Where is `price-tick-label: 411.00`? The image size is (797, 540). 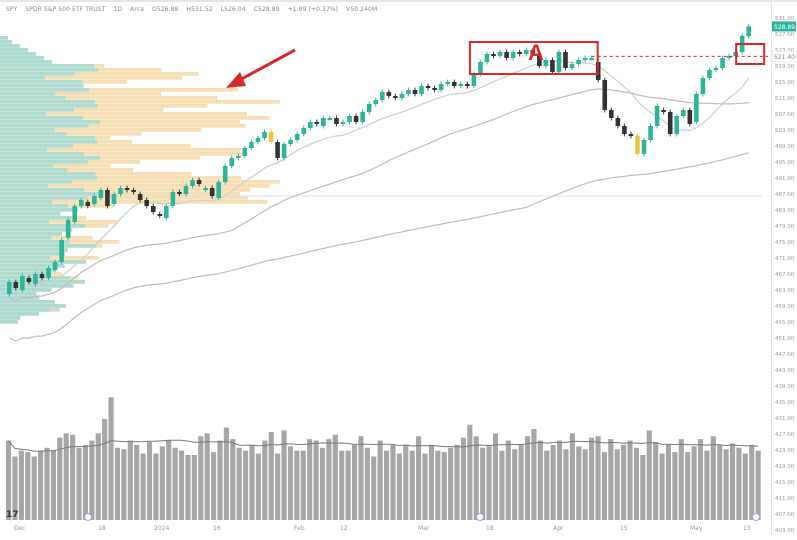
price-tick-label: 411.00 is located at coordinates (785, 499).